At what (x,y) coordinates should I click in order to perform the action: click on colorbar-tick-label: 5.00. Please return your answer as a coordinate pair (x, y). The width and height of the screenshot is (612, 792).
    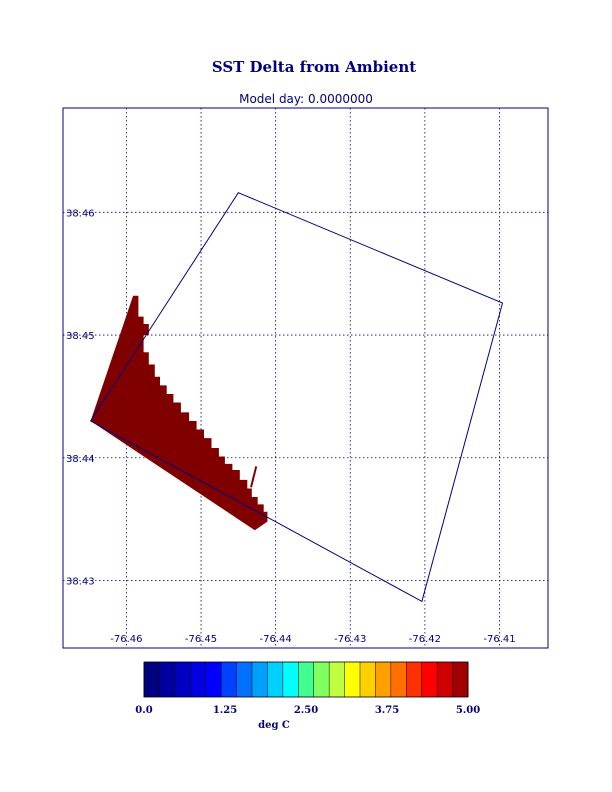
    Looking at the image, I should click on (468, 710).